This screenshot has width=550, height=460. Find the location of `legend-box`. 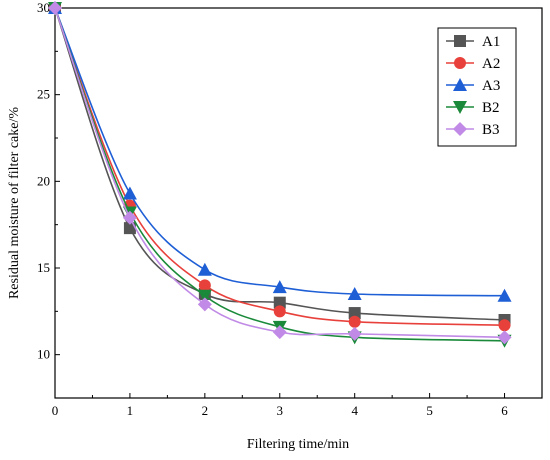

legend-box is located at coordinates (477, 87).